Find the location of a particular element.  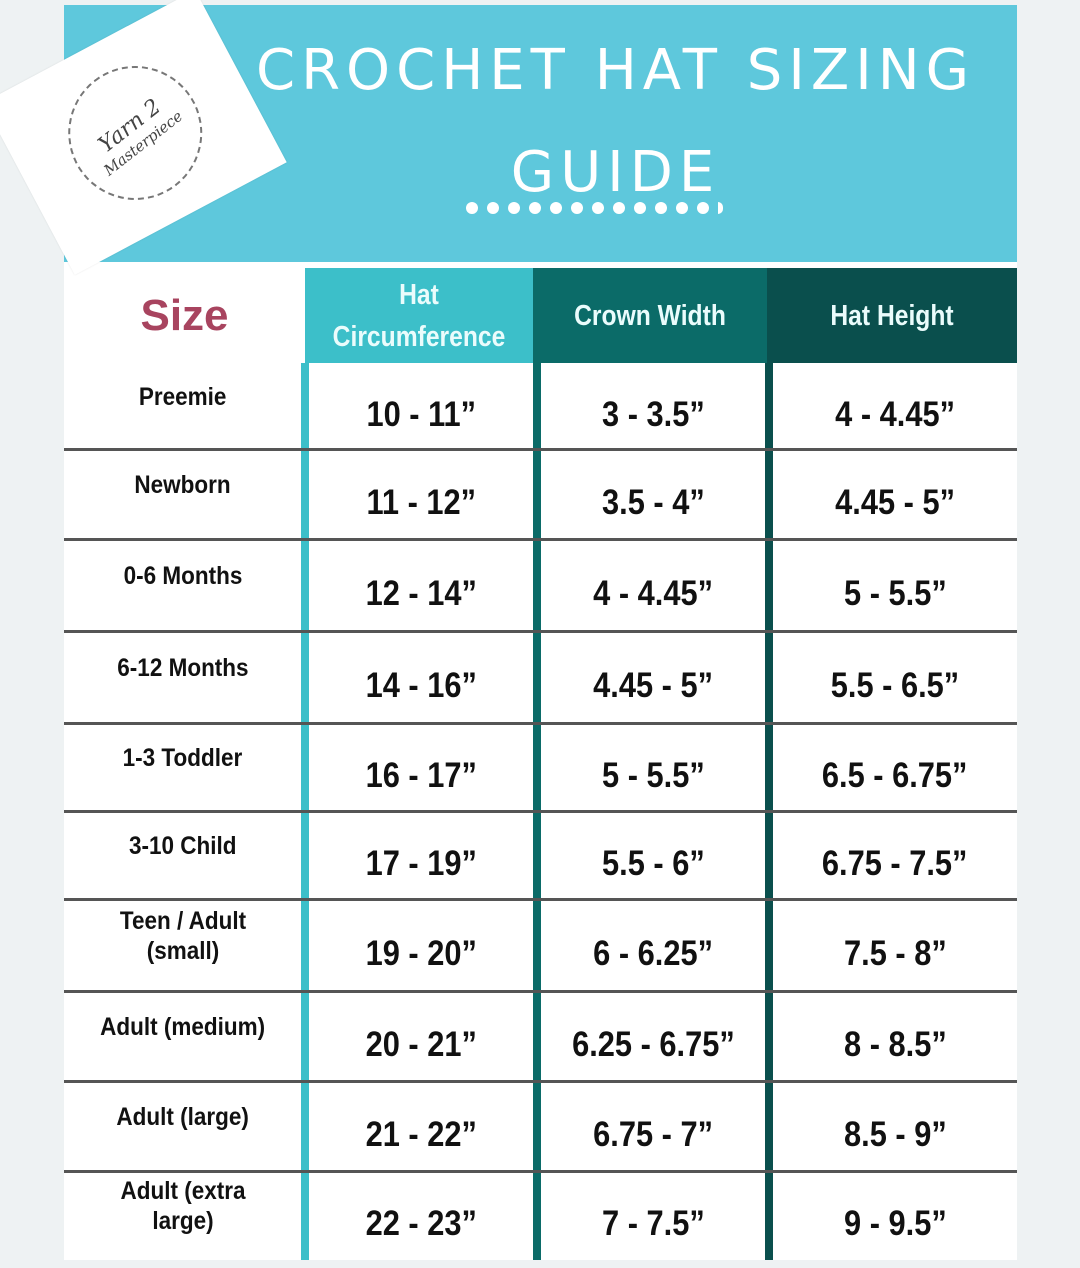

row-hat-height: 5 - 5.5” is located at coordinates (895, 593).